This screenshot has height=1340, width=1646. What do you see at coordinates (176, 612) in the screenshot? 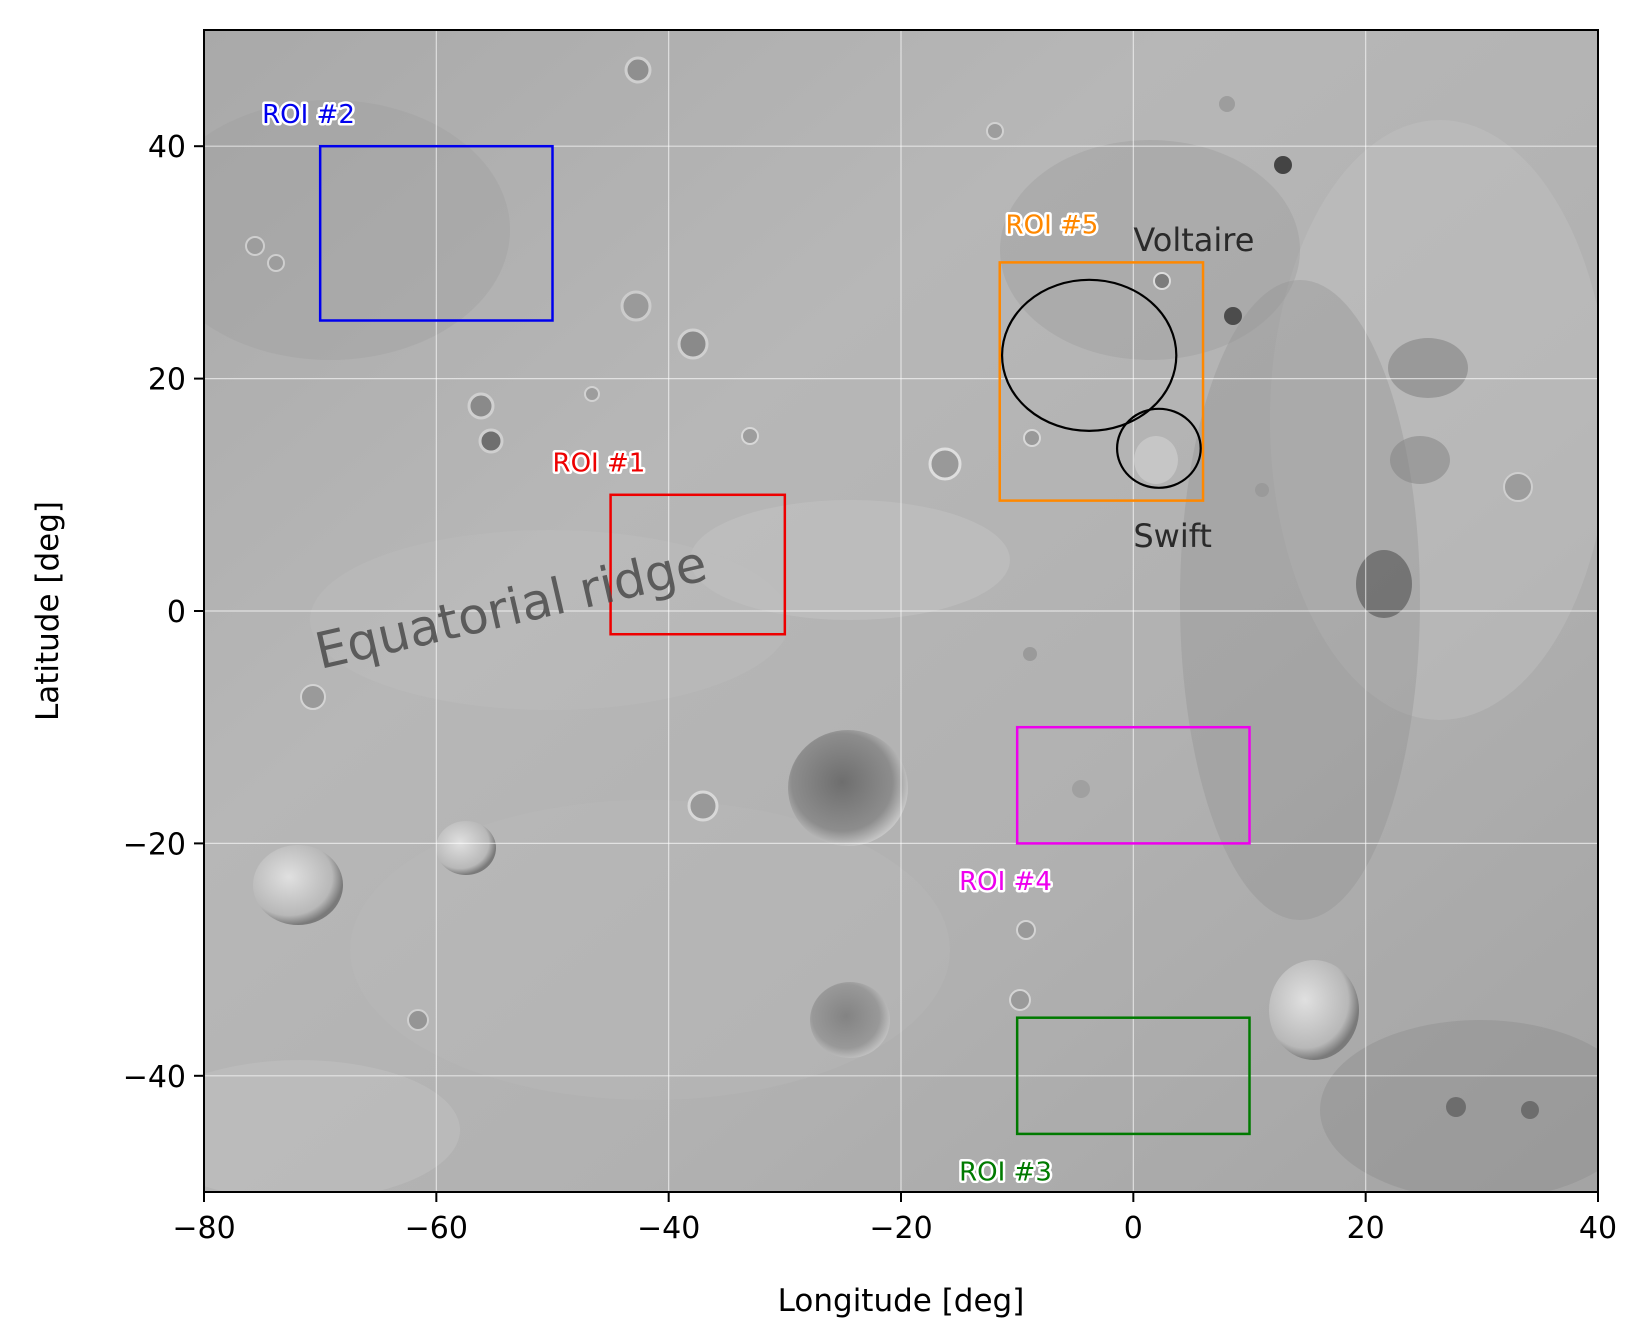
I see `y-tick-label: 0` at bounding box center [176, 612].